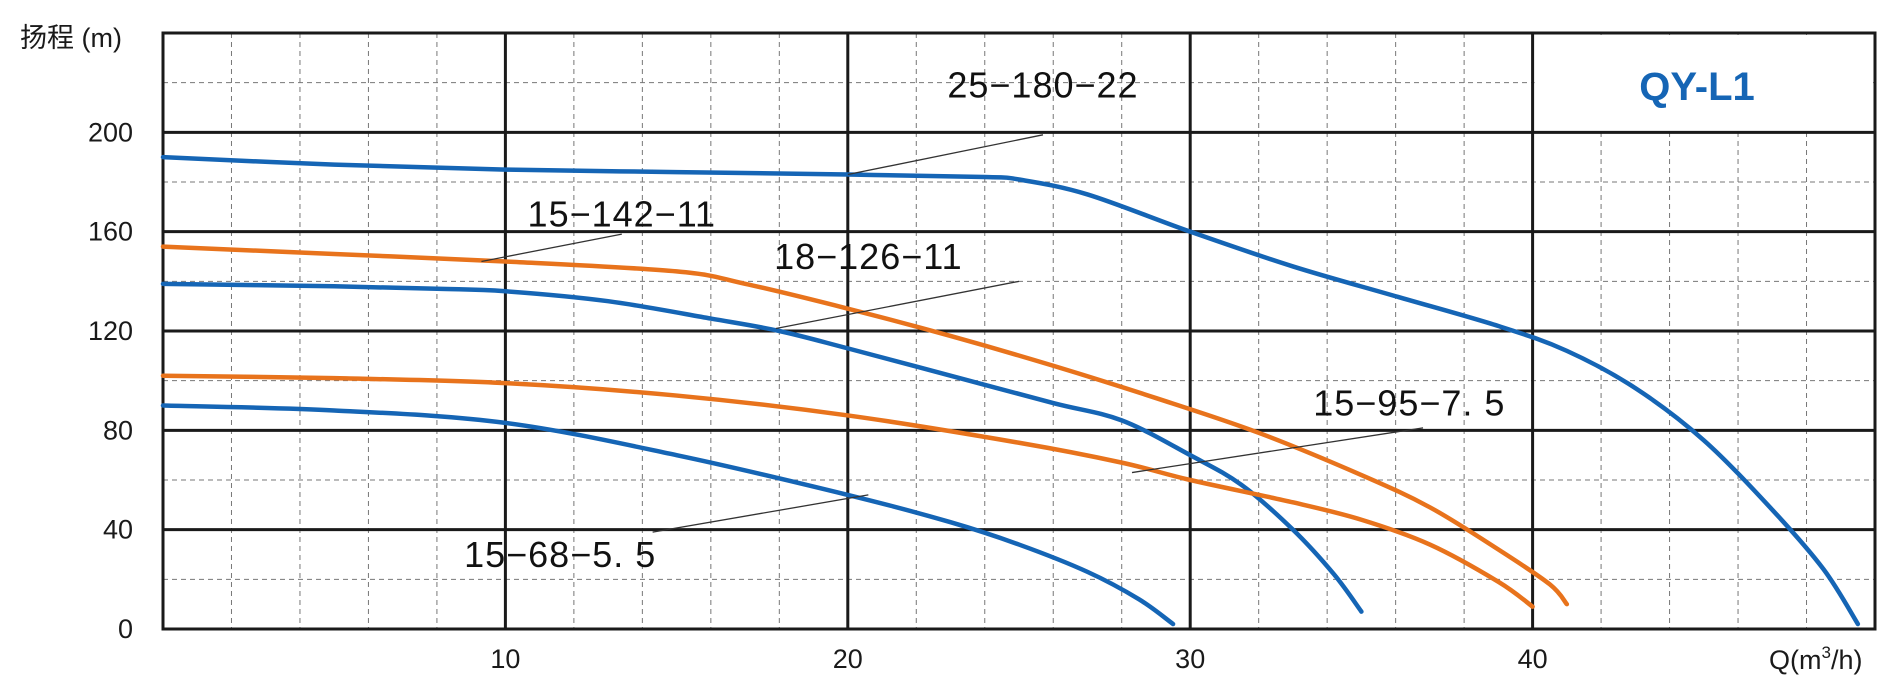  I want to click on y-tick-label: 0, so click(125, 629).